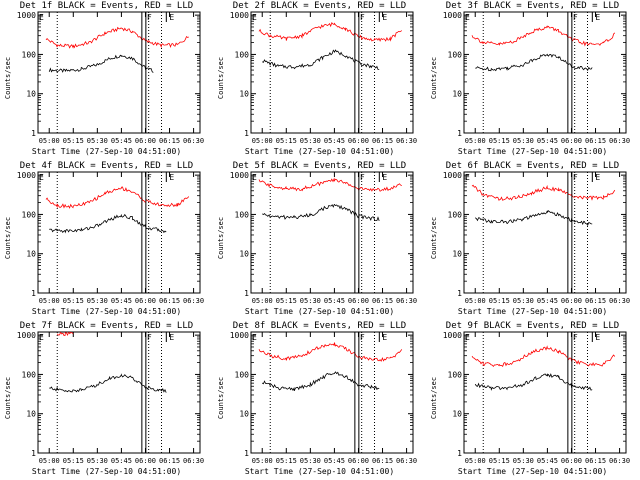  What do you see at coordinates (532, 166) in the screenshot?
I see `panel-title: Det 6f BLACK = Events, RED = LLD` at bounding box center [532, 166].